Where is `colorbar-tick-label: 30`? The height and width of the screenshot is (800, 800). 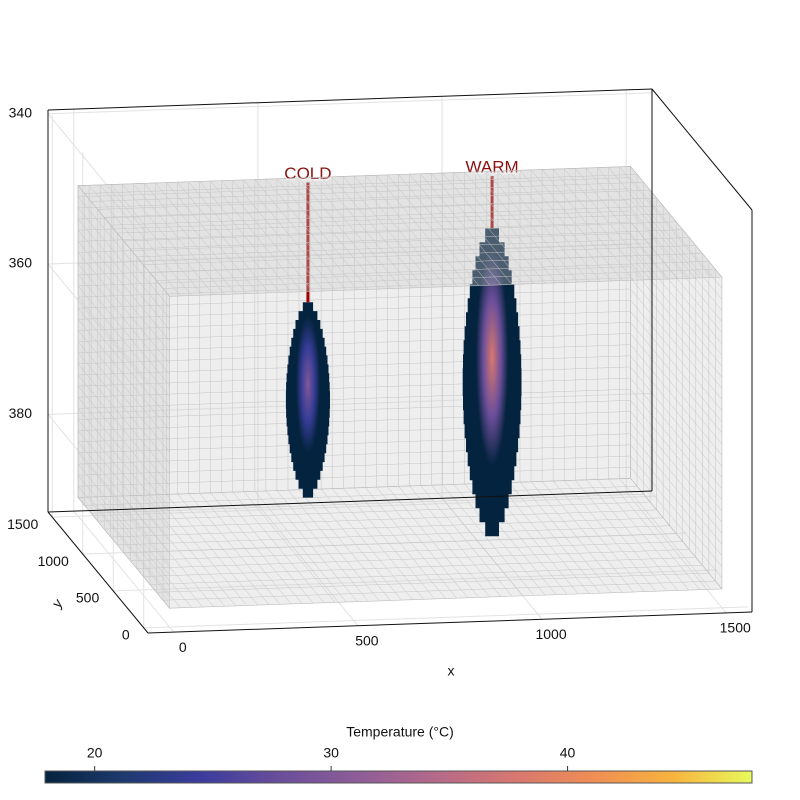
colorbar-tick-label: 30 is located at coordinates (331, 753).